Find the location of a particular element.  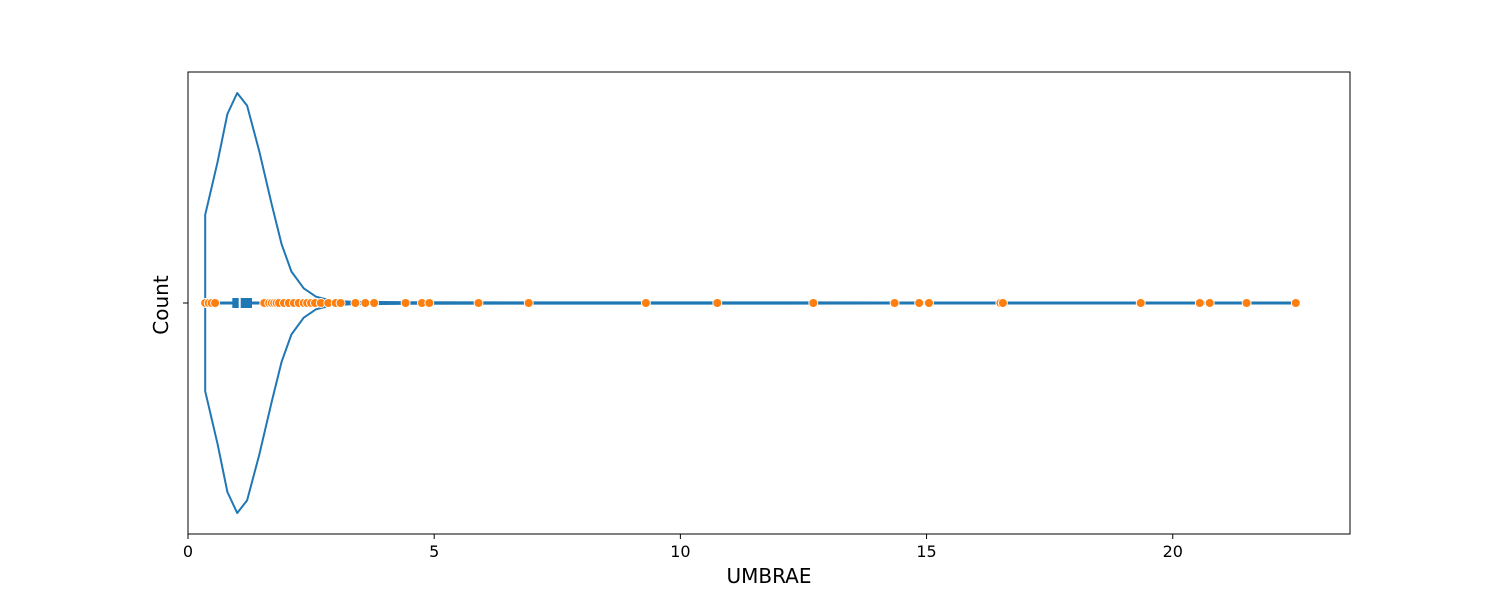

x-tick-label: 20 is located at coordinates (1173, 551).